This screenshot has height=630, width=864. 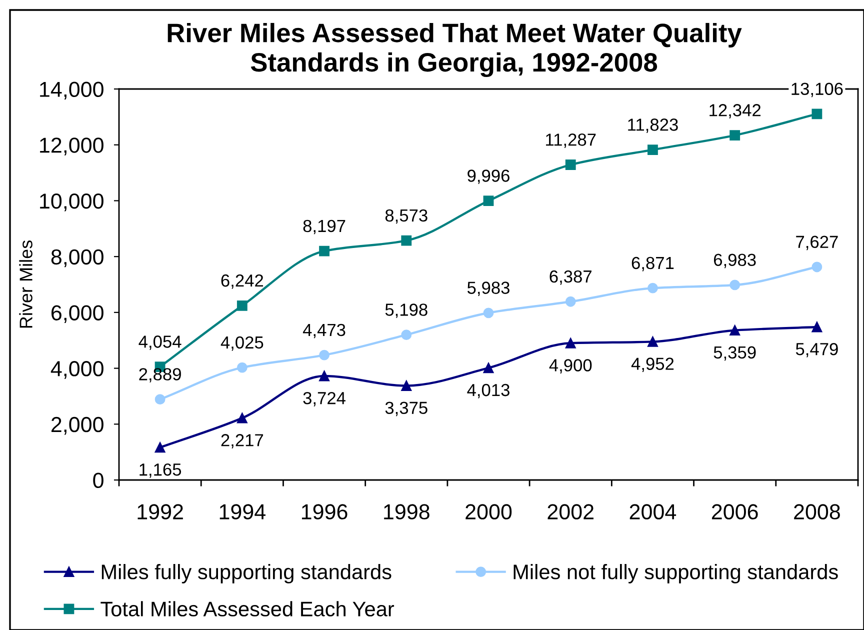 What do you see at coordinates (406, 311) in the screenshot?
I see `data-label: 5,198` at bounding box center [406, 311].